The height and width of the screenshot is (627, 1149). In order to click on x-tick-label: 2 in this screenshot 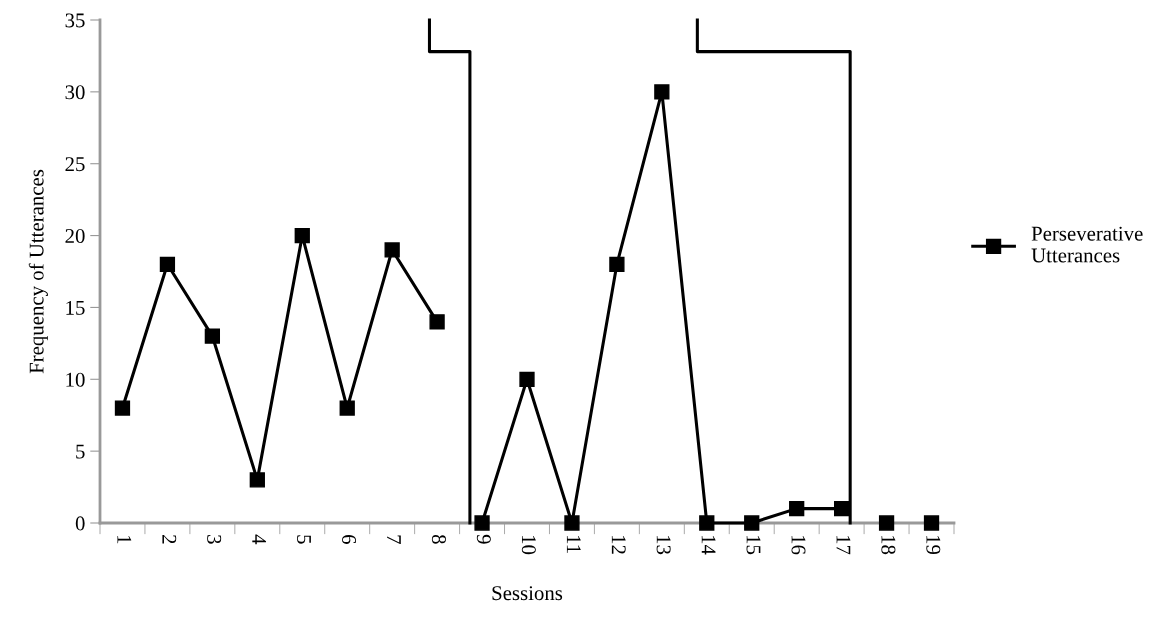, I will do `click(169, 539)`.